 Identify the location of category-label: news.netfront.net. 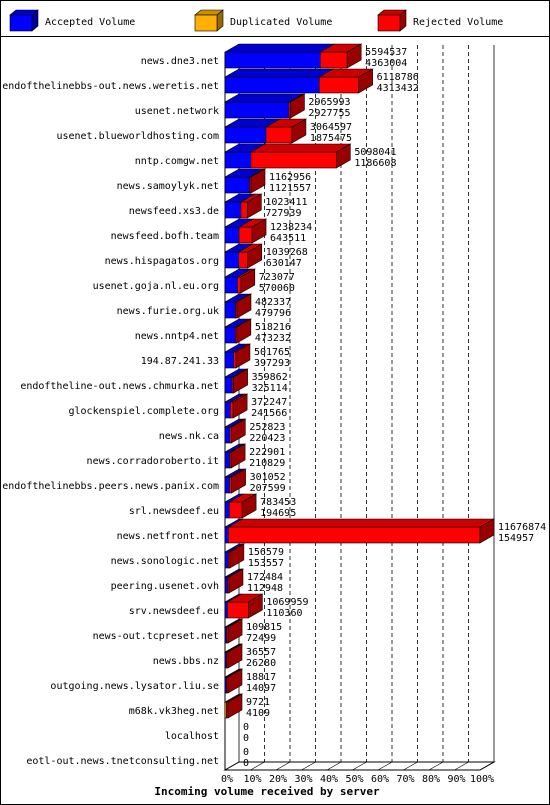
(168, 536).